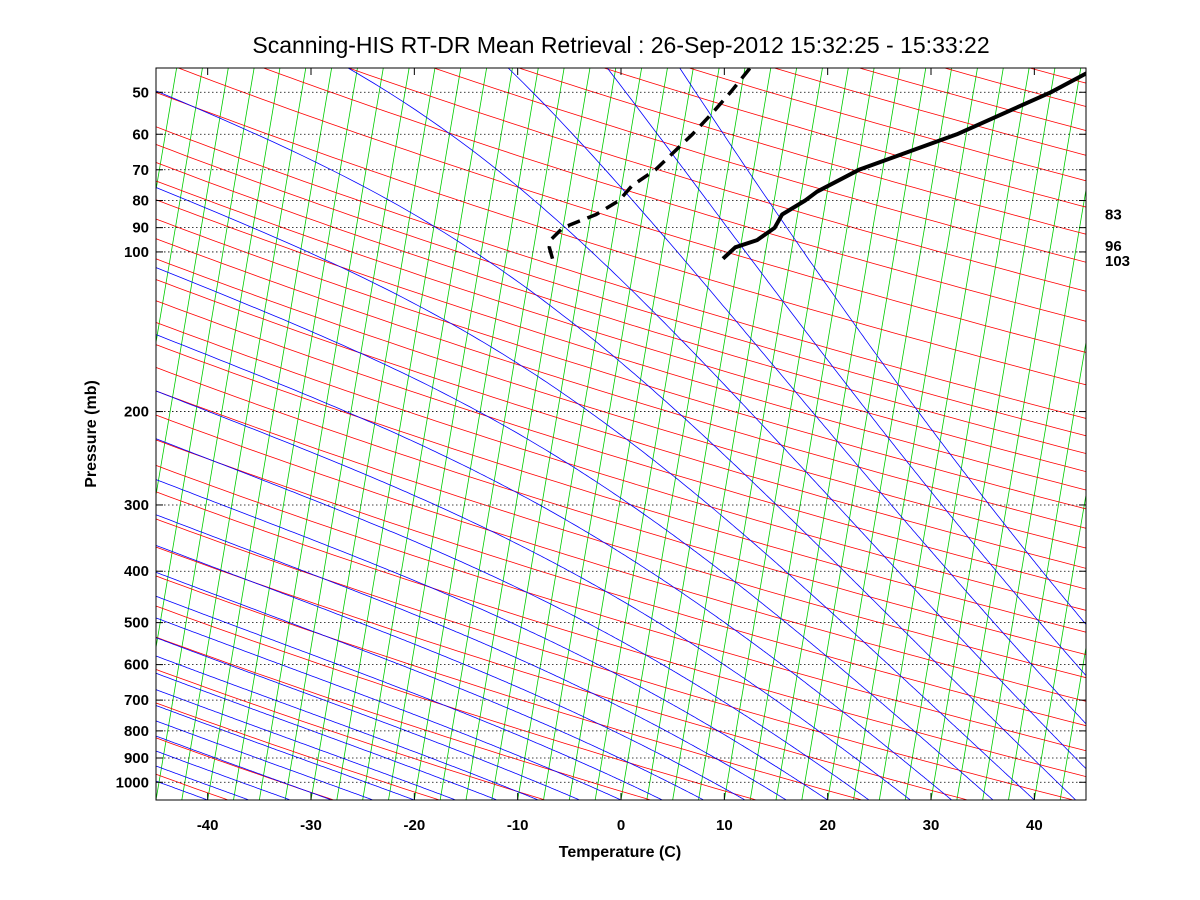 Image resolution: width=1200 pixels, height=900 pixels. What do you see at coordinates (311, 825) in the screenshot?
I see `x-tick-label: -30` at bounding box center [311, 825].